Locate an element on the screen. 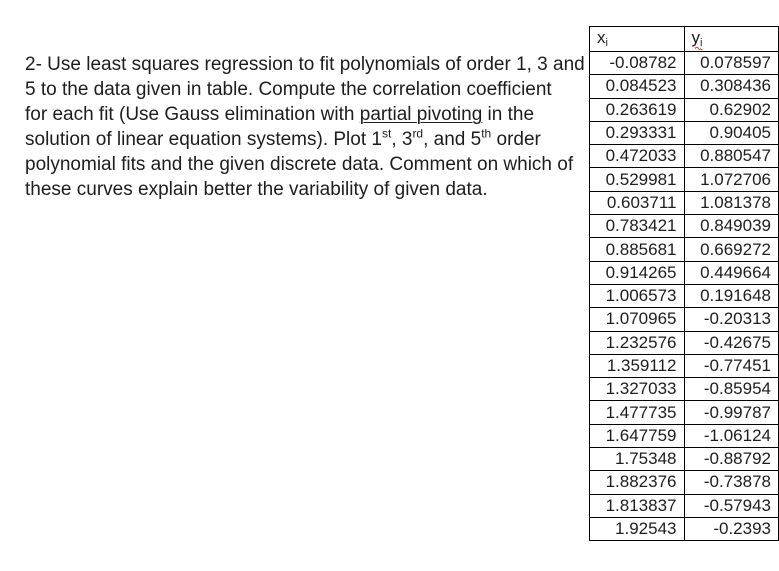 The image size is (779, 571). table-row: 1.92543 -0.2393 is located at coordinates (684, 529).